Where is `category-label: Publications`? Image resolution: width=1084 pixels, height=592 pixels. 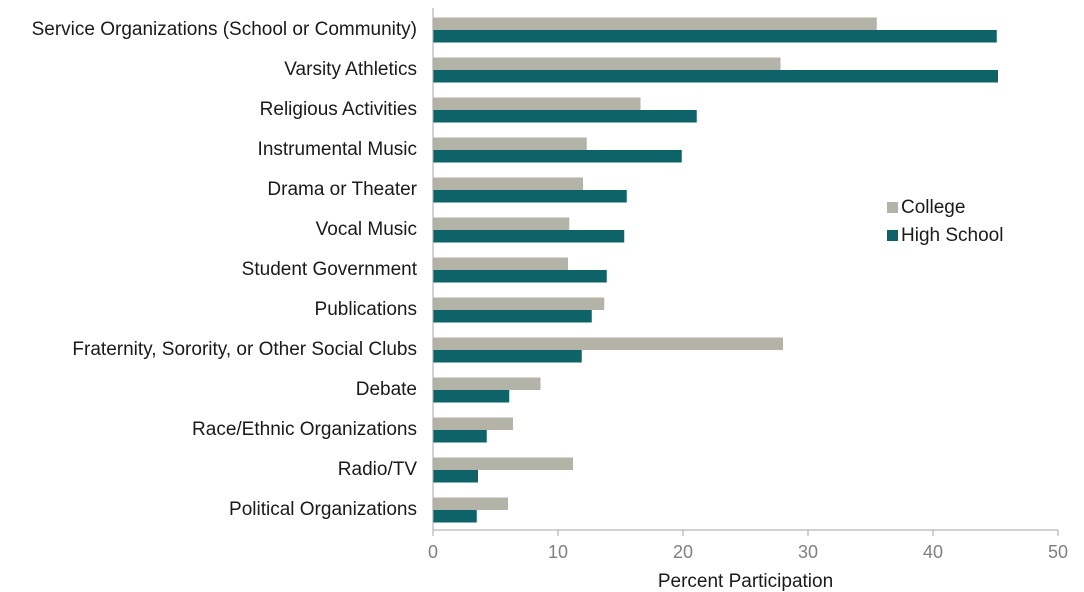 category-label: Publications is located at coordinates (366, 309).